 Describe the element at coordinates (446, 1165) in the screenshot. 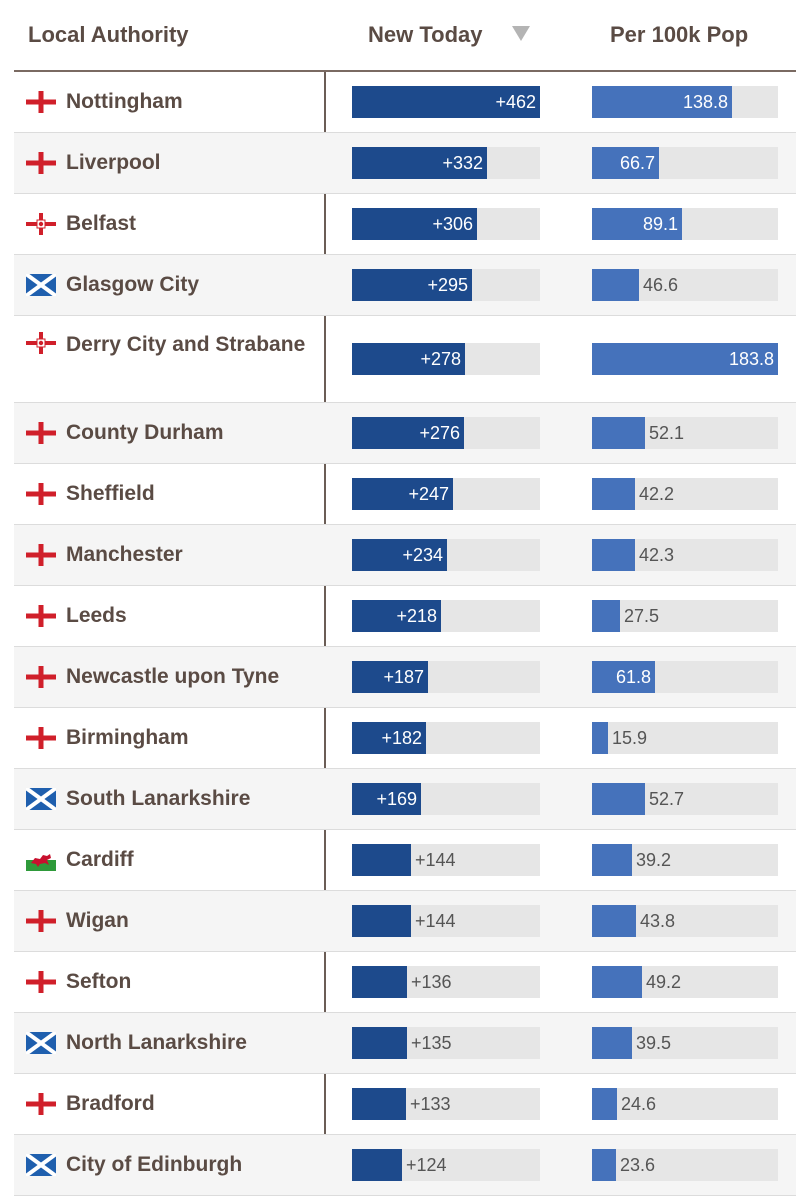

I see `new-today-track: +124` at that location.